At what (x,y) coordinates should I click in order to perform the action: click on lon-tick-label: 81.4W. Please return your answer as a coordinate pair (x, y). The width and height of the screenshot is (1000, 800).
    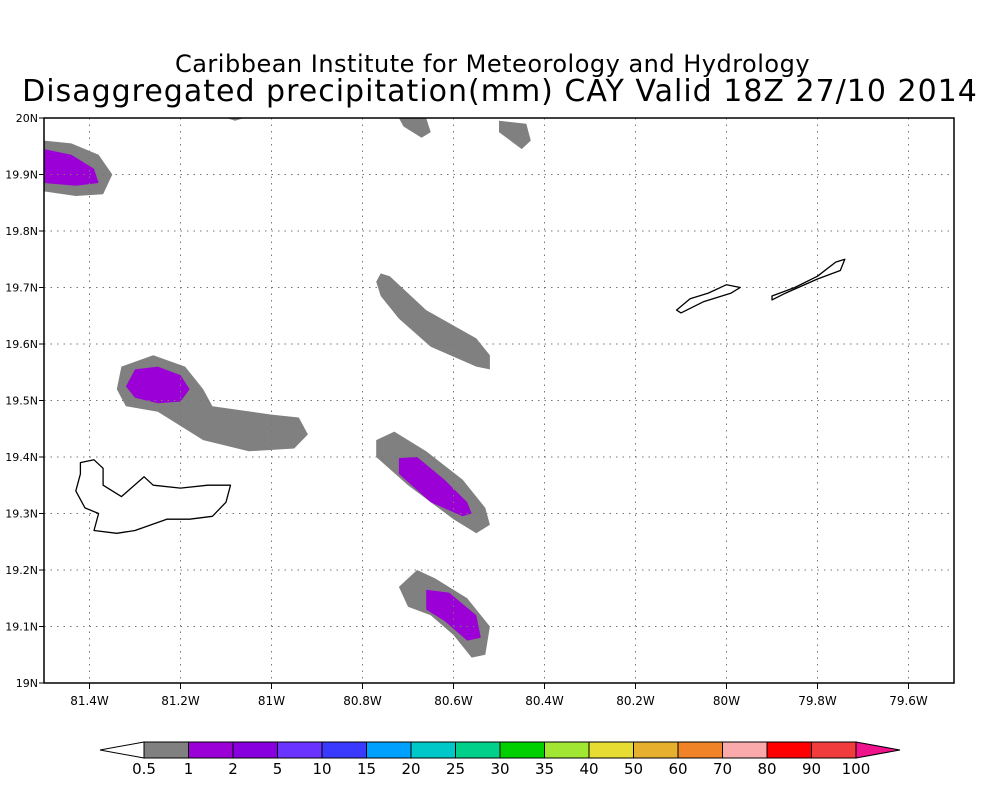
    Looking at the image, I should click on (89, 701).